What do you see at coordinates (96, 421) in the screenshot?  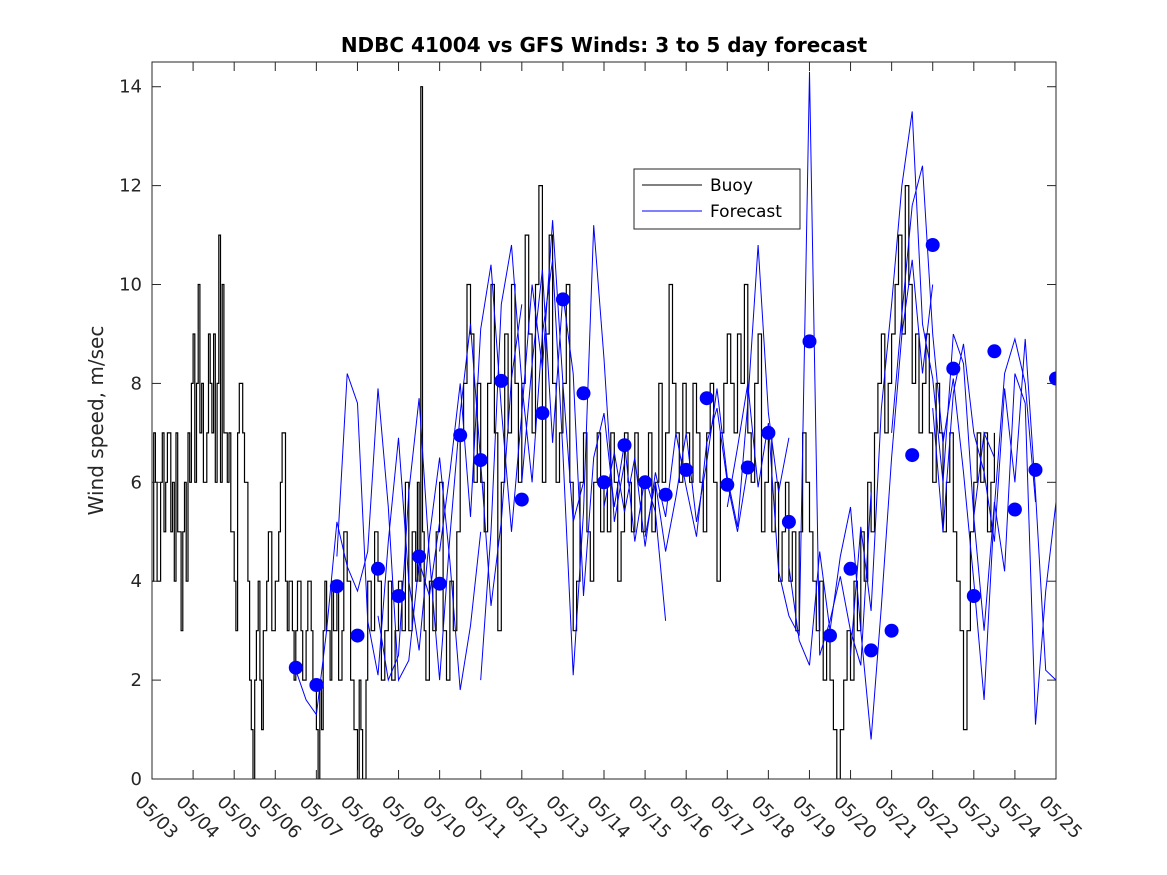 I see `y-axis-label: Wind speed, m/sec` at bounding box center [96, 421].